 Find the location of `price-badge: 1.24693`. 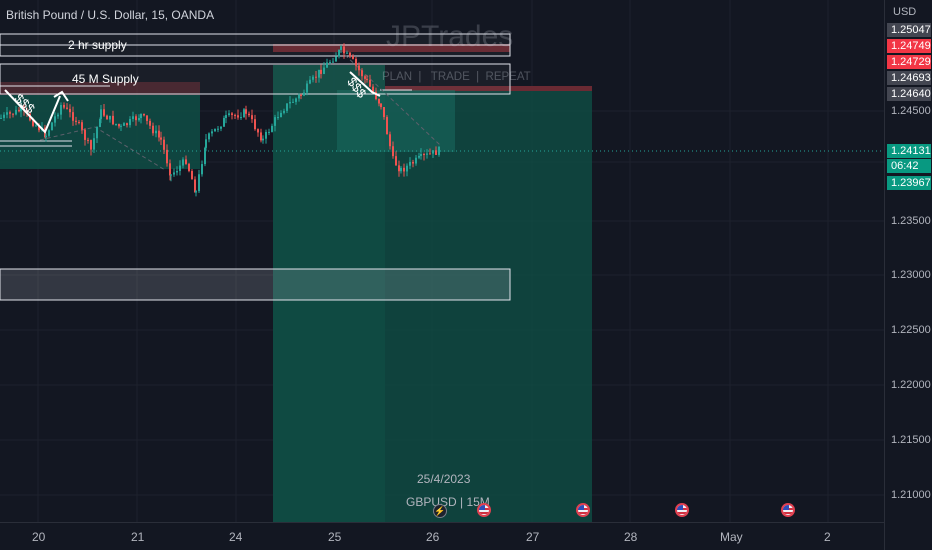

price-badge: 1.24693 is located at coordinates (909, 78).